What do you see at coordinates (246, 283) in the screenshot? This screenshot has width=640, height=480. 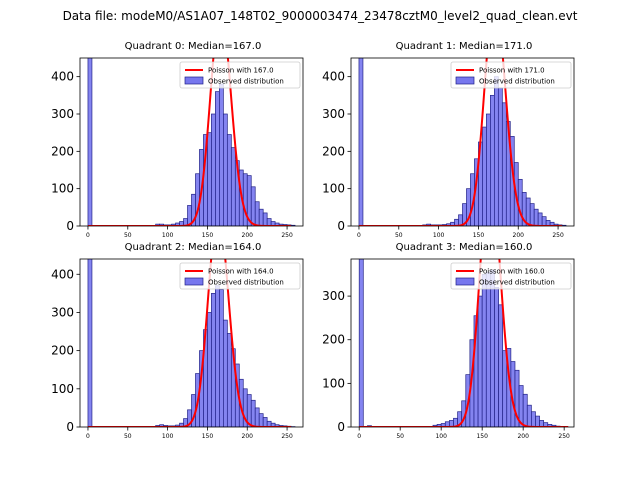 I see `quadrant-2-legend-bar-label: Observed distribution` at bounding box center [246, 283].